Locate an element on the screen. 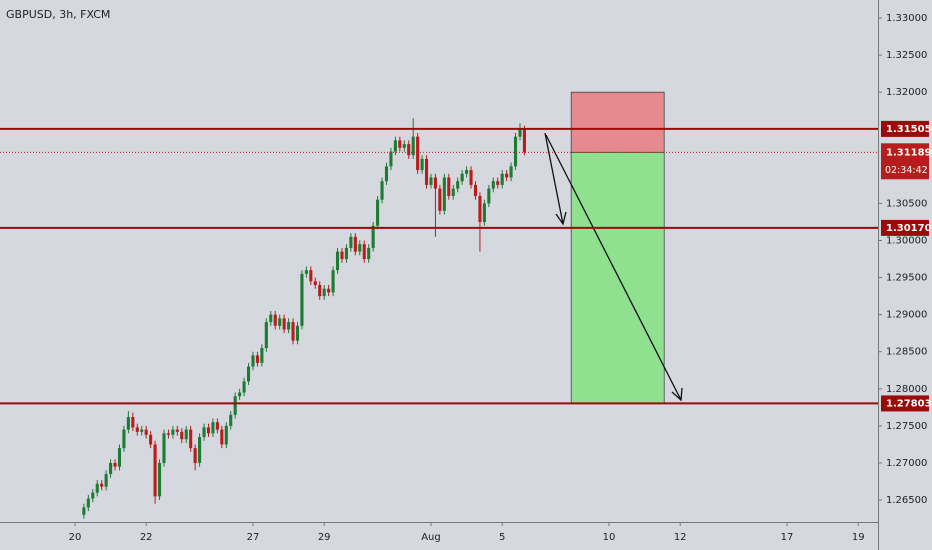 This screenshot has height=550, width=932. drawn-arrows is located at coordinates (613, 267).